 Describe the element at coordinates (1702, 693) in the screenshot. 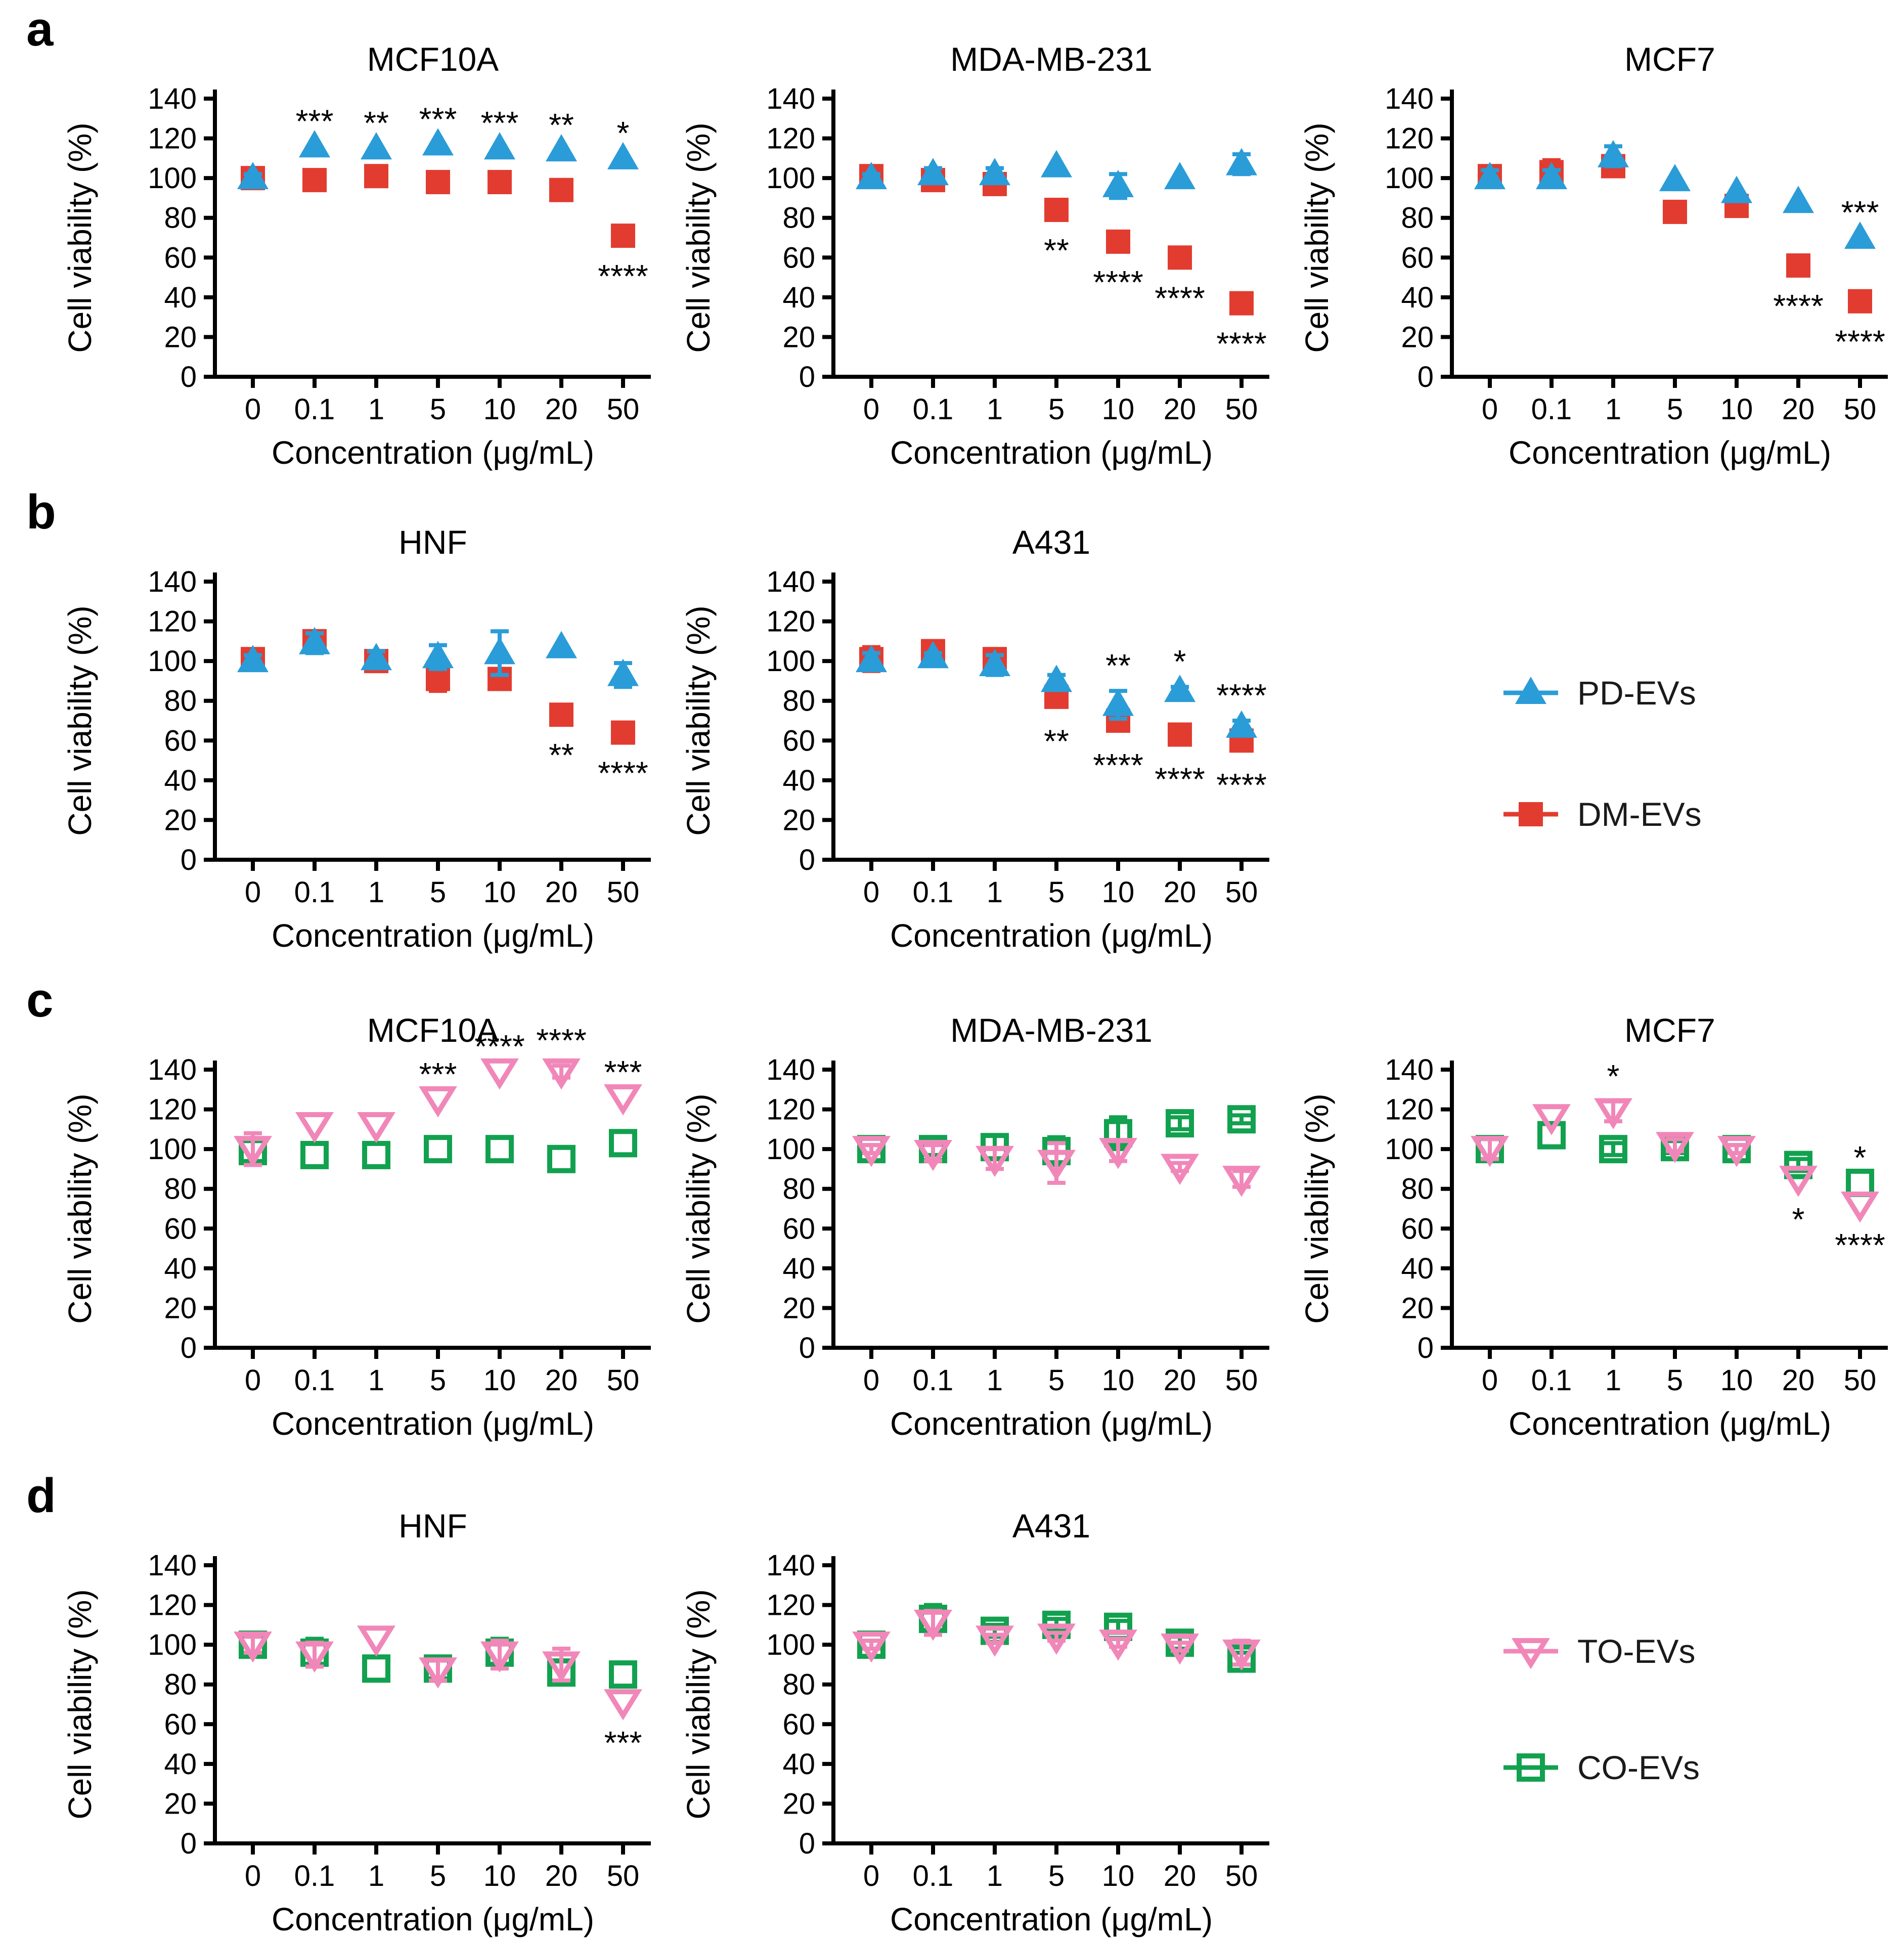

I see `legend-item-pd-evs: PD-EVs` at that location.